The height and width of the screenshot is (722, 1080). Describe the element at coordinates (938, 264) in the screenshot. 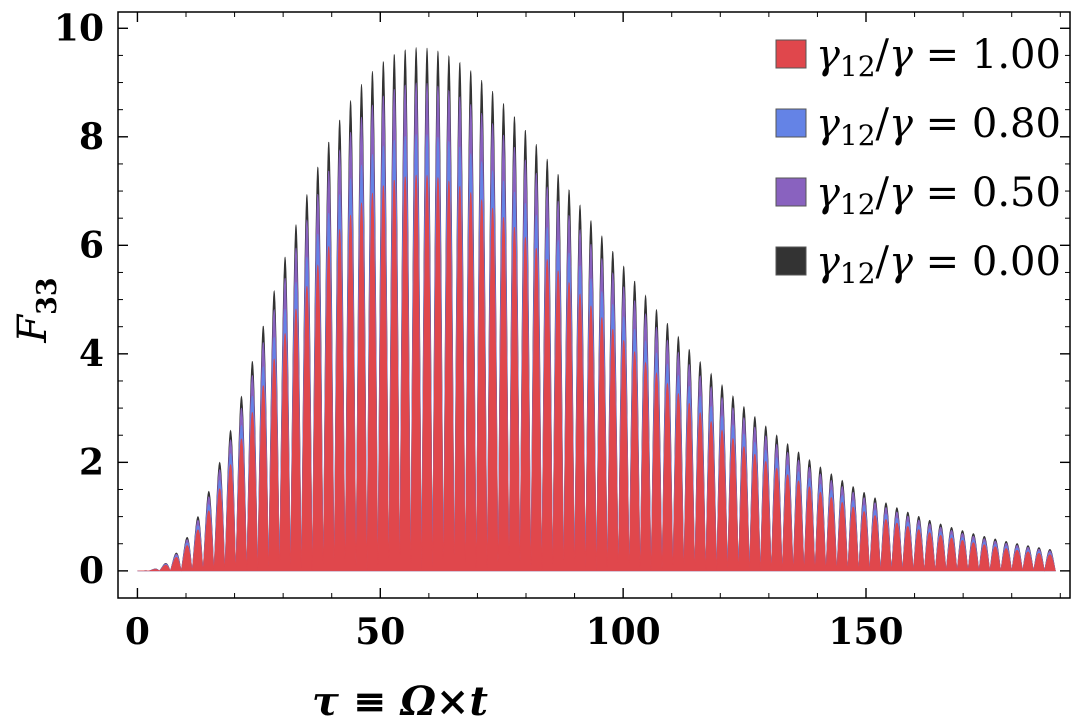

I see `legend-label: γ12/γ = 0.00` at that location.